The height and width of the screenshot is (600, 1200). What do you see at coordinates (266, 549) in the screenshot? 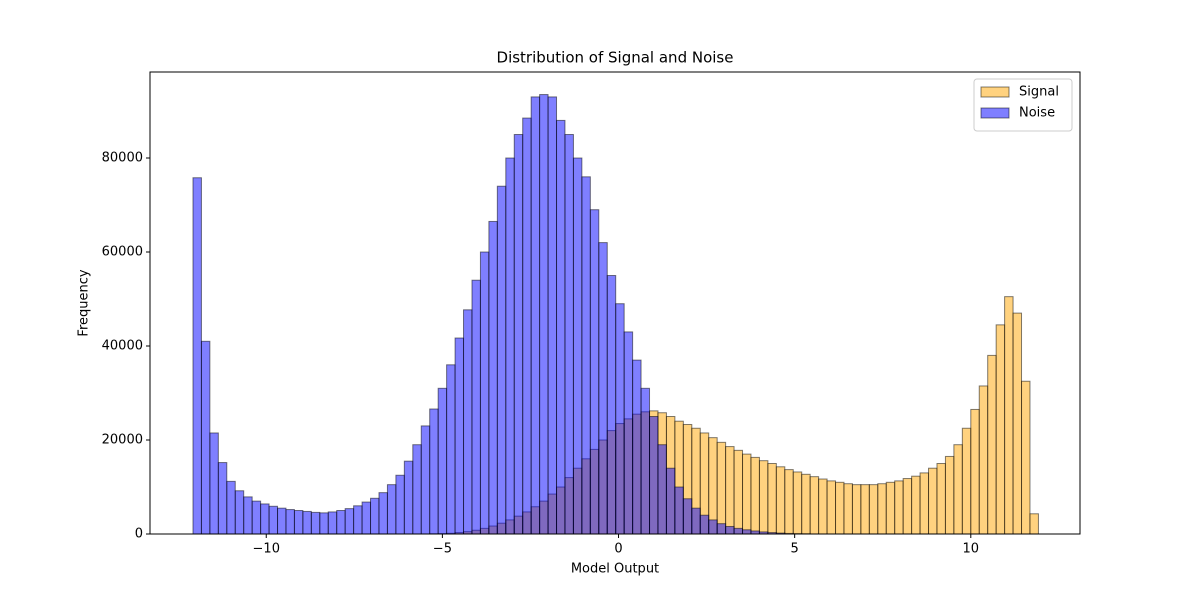
I see `x-tick-label: −10` at bounding box center [266, 549].